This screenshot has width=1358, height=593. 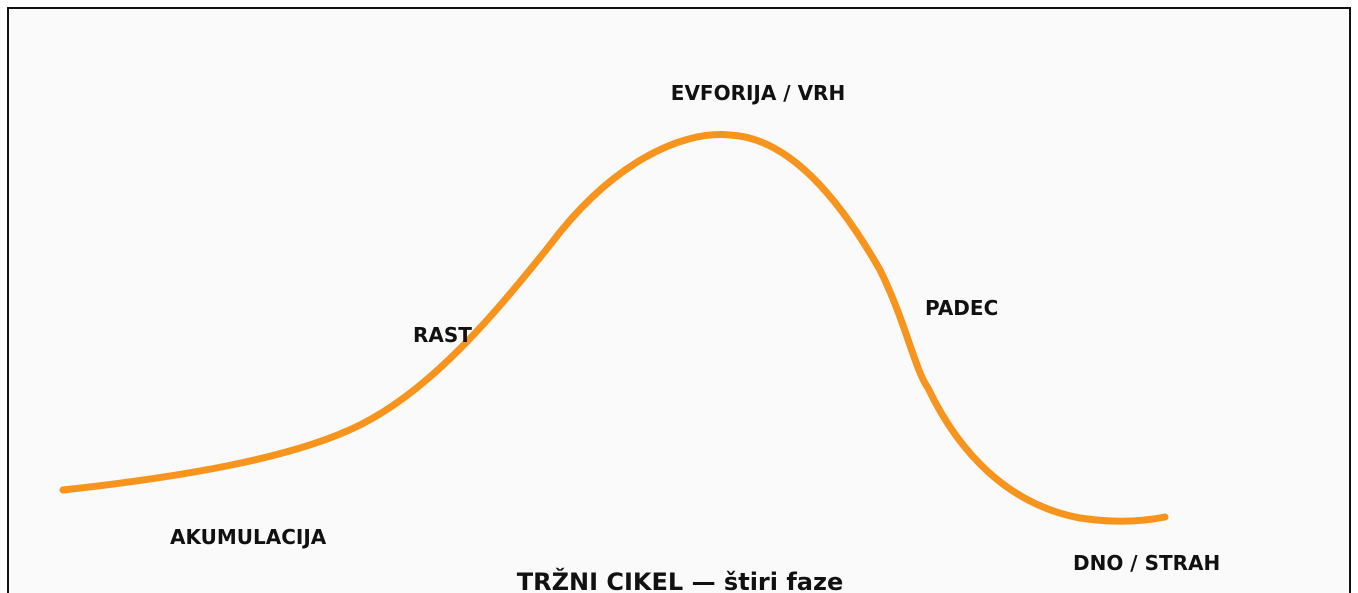 I want to click on phase-label: RAST, so click(x=442, y=335).